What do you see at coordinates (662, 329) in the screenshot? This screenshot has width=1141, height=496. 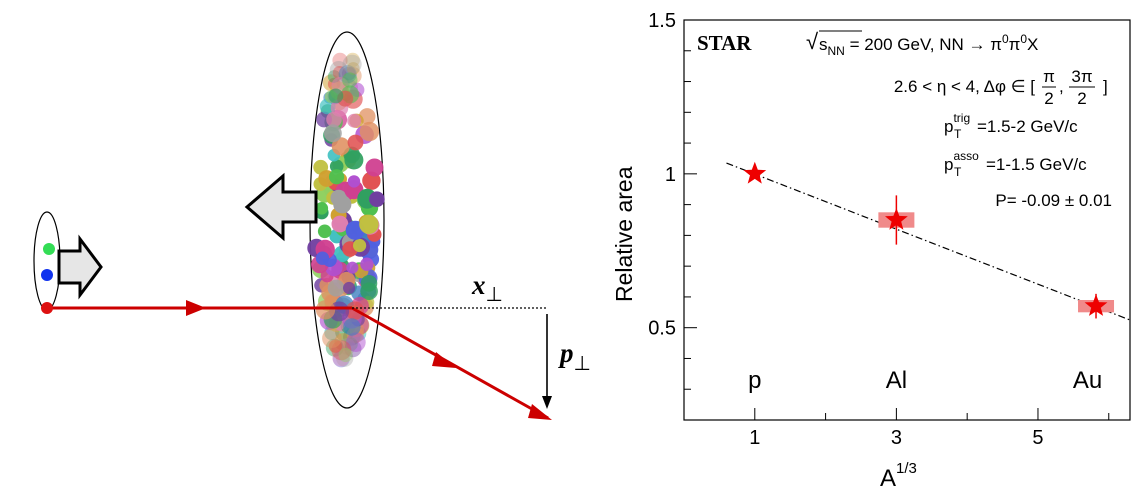 I see `y-tick-label: 0.5` at bounding box center [662, 329].